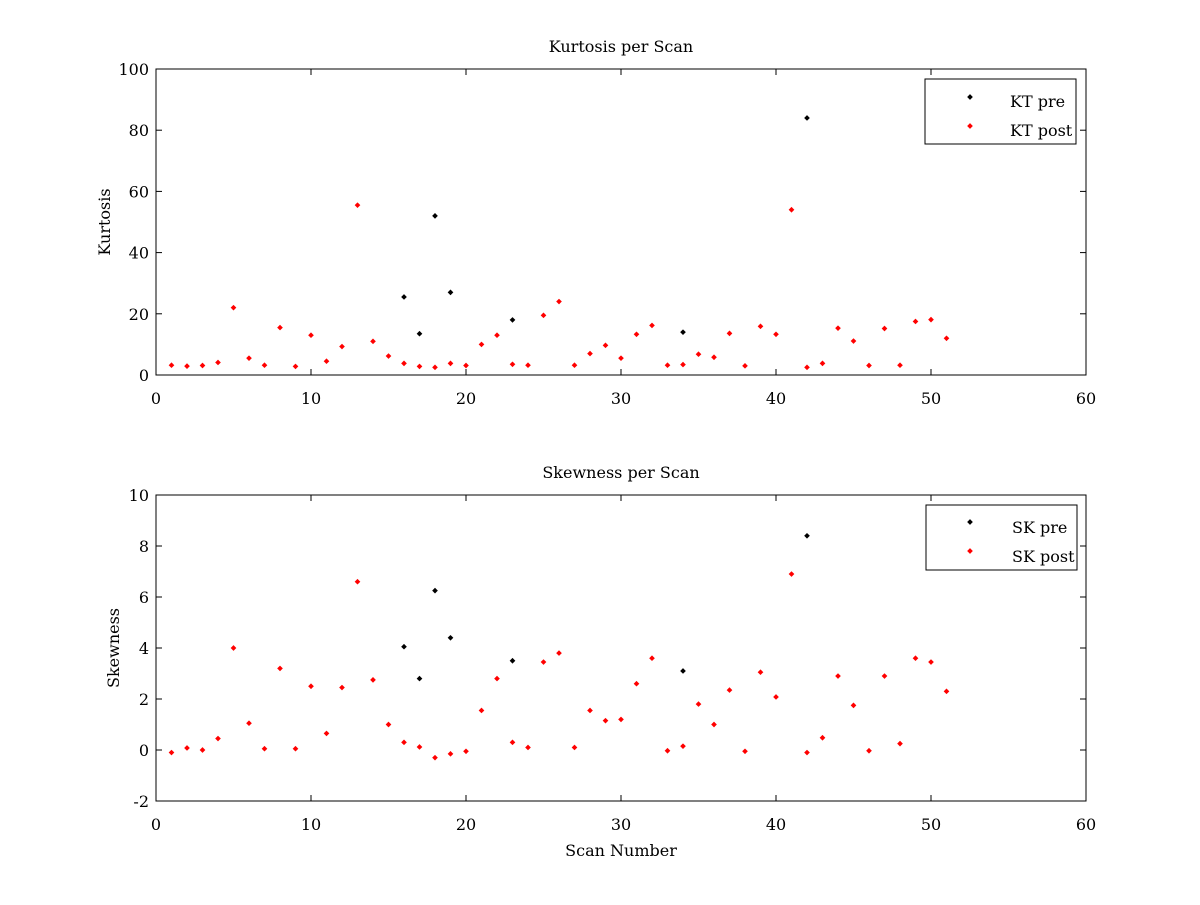  Describe the element at coordinates (113, 648) in the screenshot. I see `skewness-ylabel: Skewness` at that location.